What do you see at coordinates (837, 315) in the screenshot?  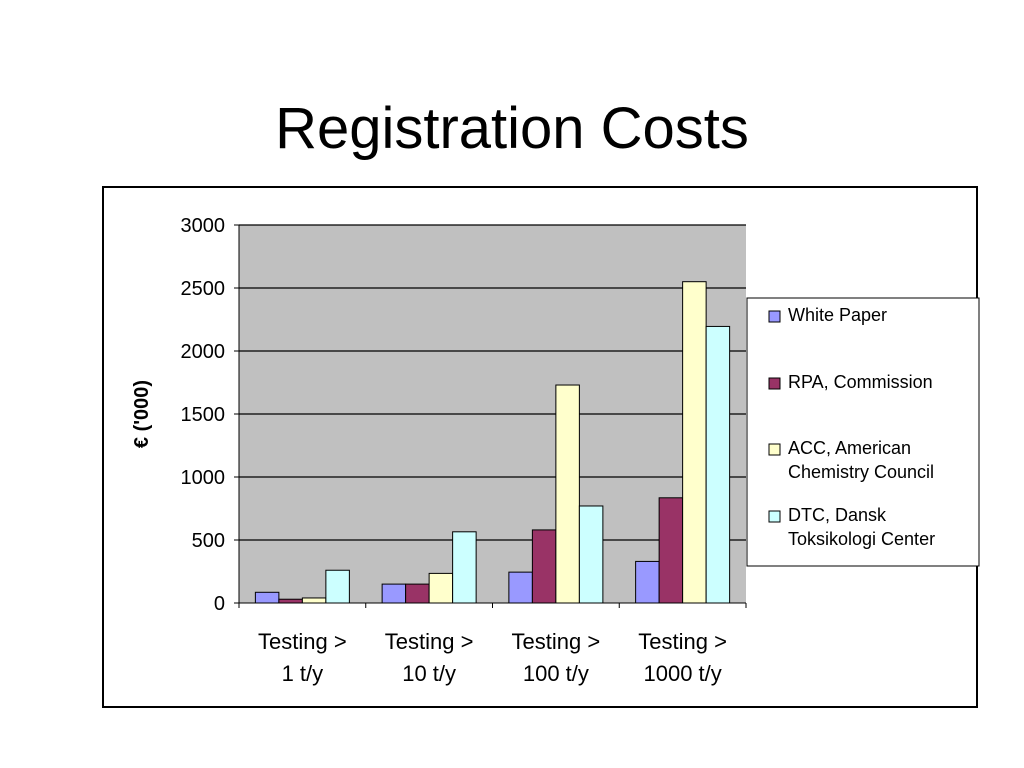 I see `legend-label: White Paper` at bounding box center [837, 315].